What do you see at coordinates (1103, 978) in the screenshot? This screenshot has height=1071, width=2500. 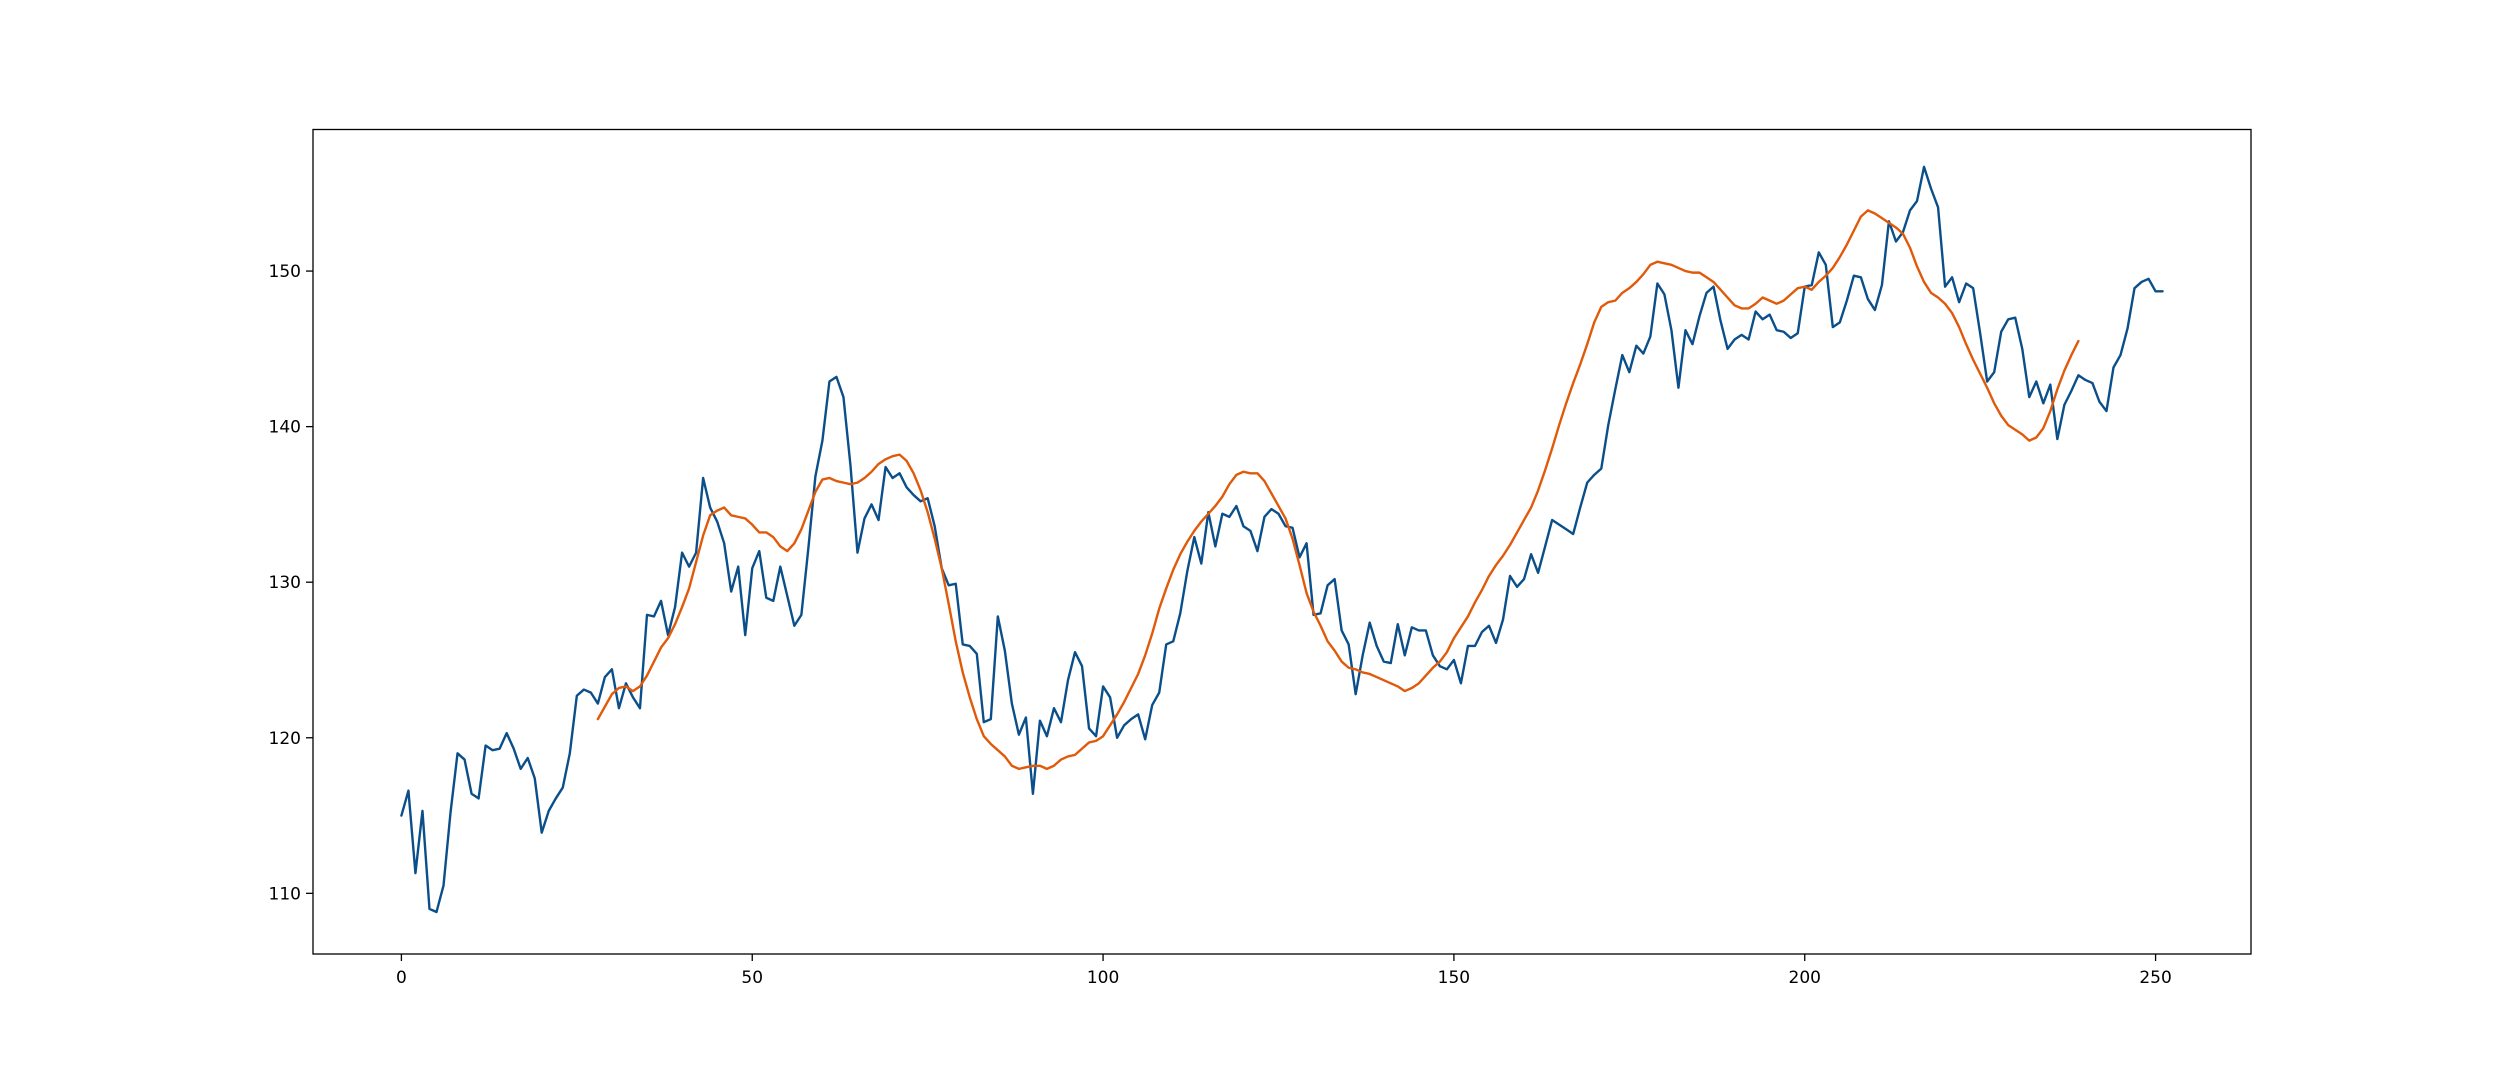 I see `x-tick-label: 100` at bounding box center [1103, 978].